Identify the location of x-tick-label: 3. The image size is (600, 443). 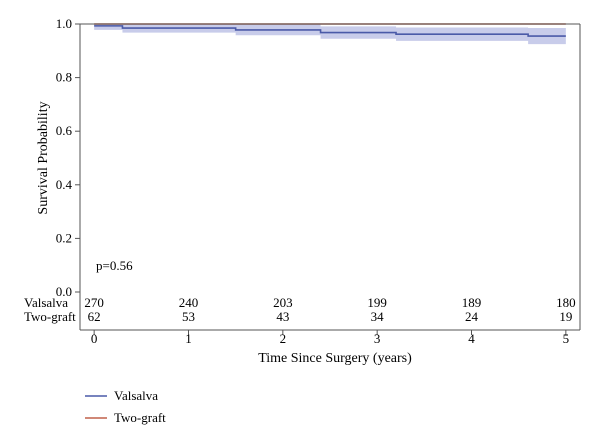
(377, 338).